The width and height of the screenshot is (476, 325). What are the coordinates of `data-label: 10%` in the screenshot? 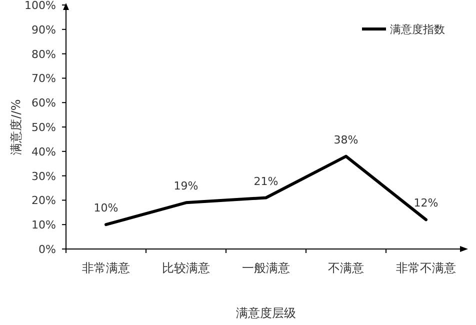 It's located at (106, 208).